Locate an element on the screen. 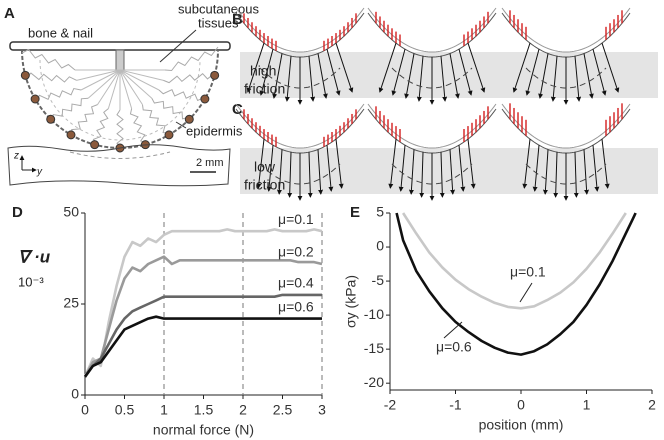 The height and width of the screenshot is (440, 664). x-tick-label: 1 is located at coordinates (164, 410).